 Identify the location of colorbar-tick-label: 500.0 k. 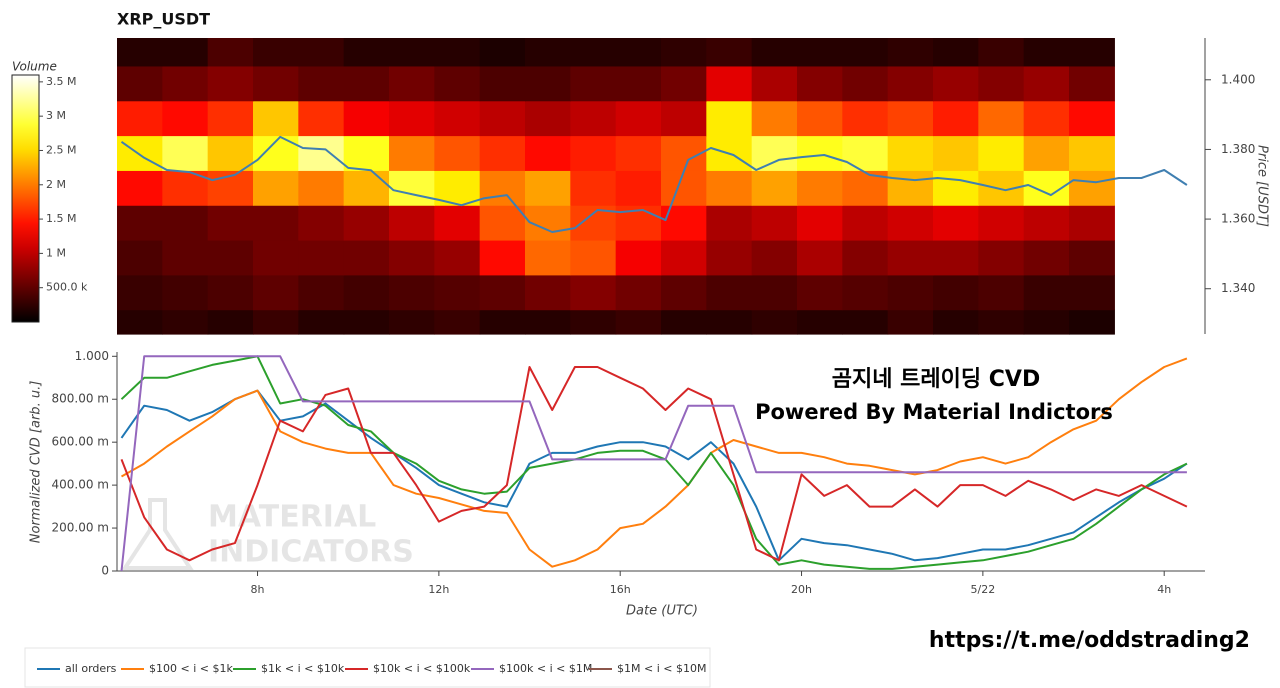
(67, 287).